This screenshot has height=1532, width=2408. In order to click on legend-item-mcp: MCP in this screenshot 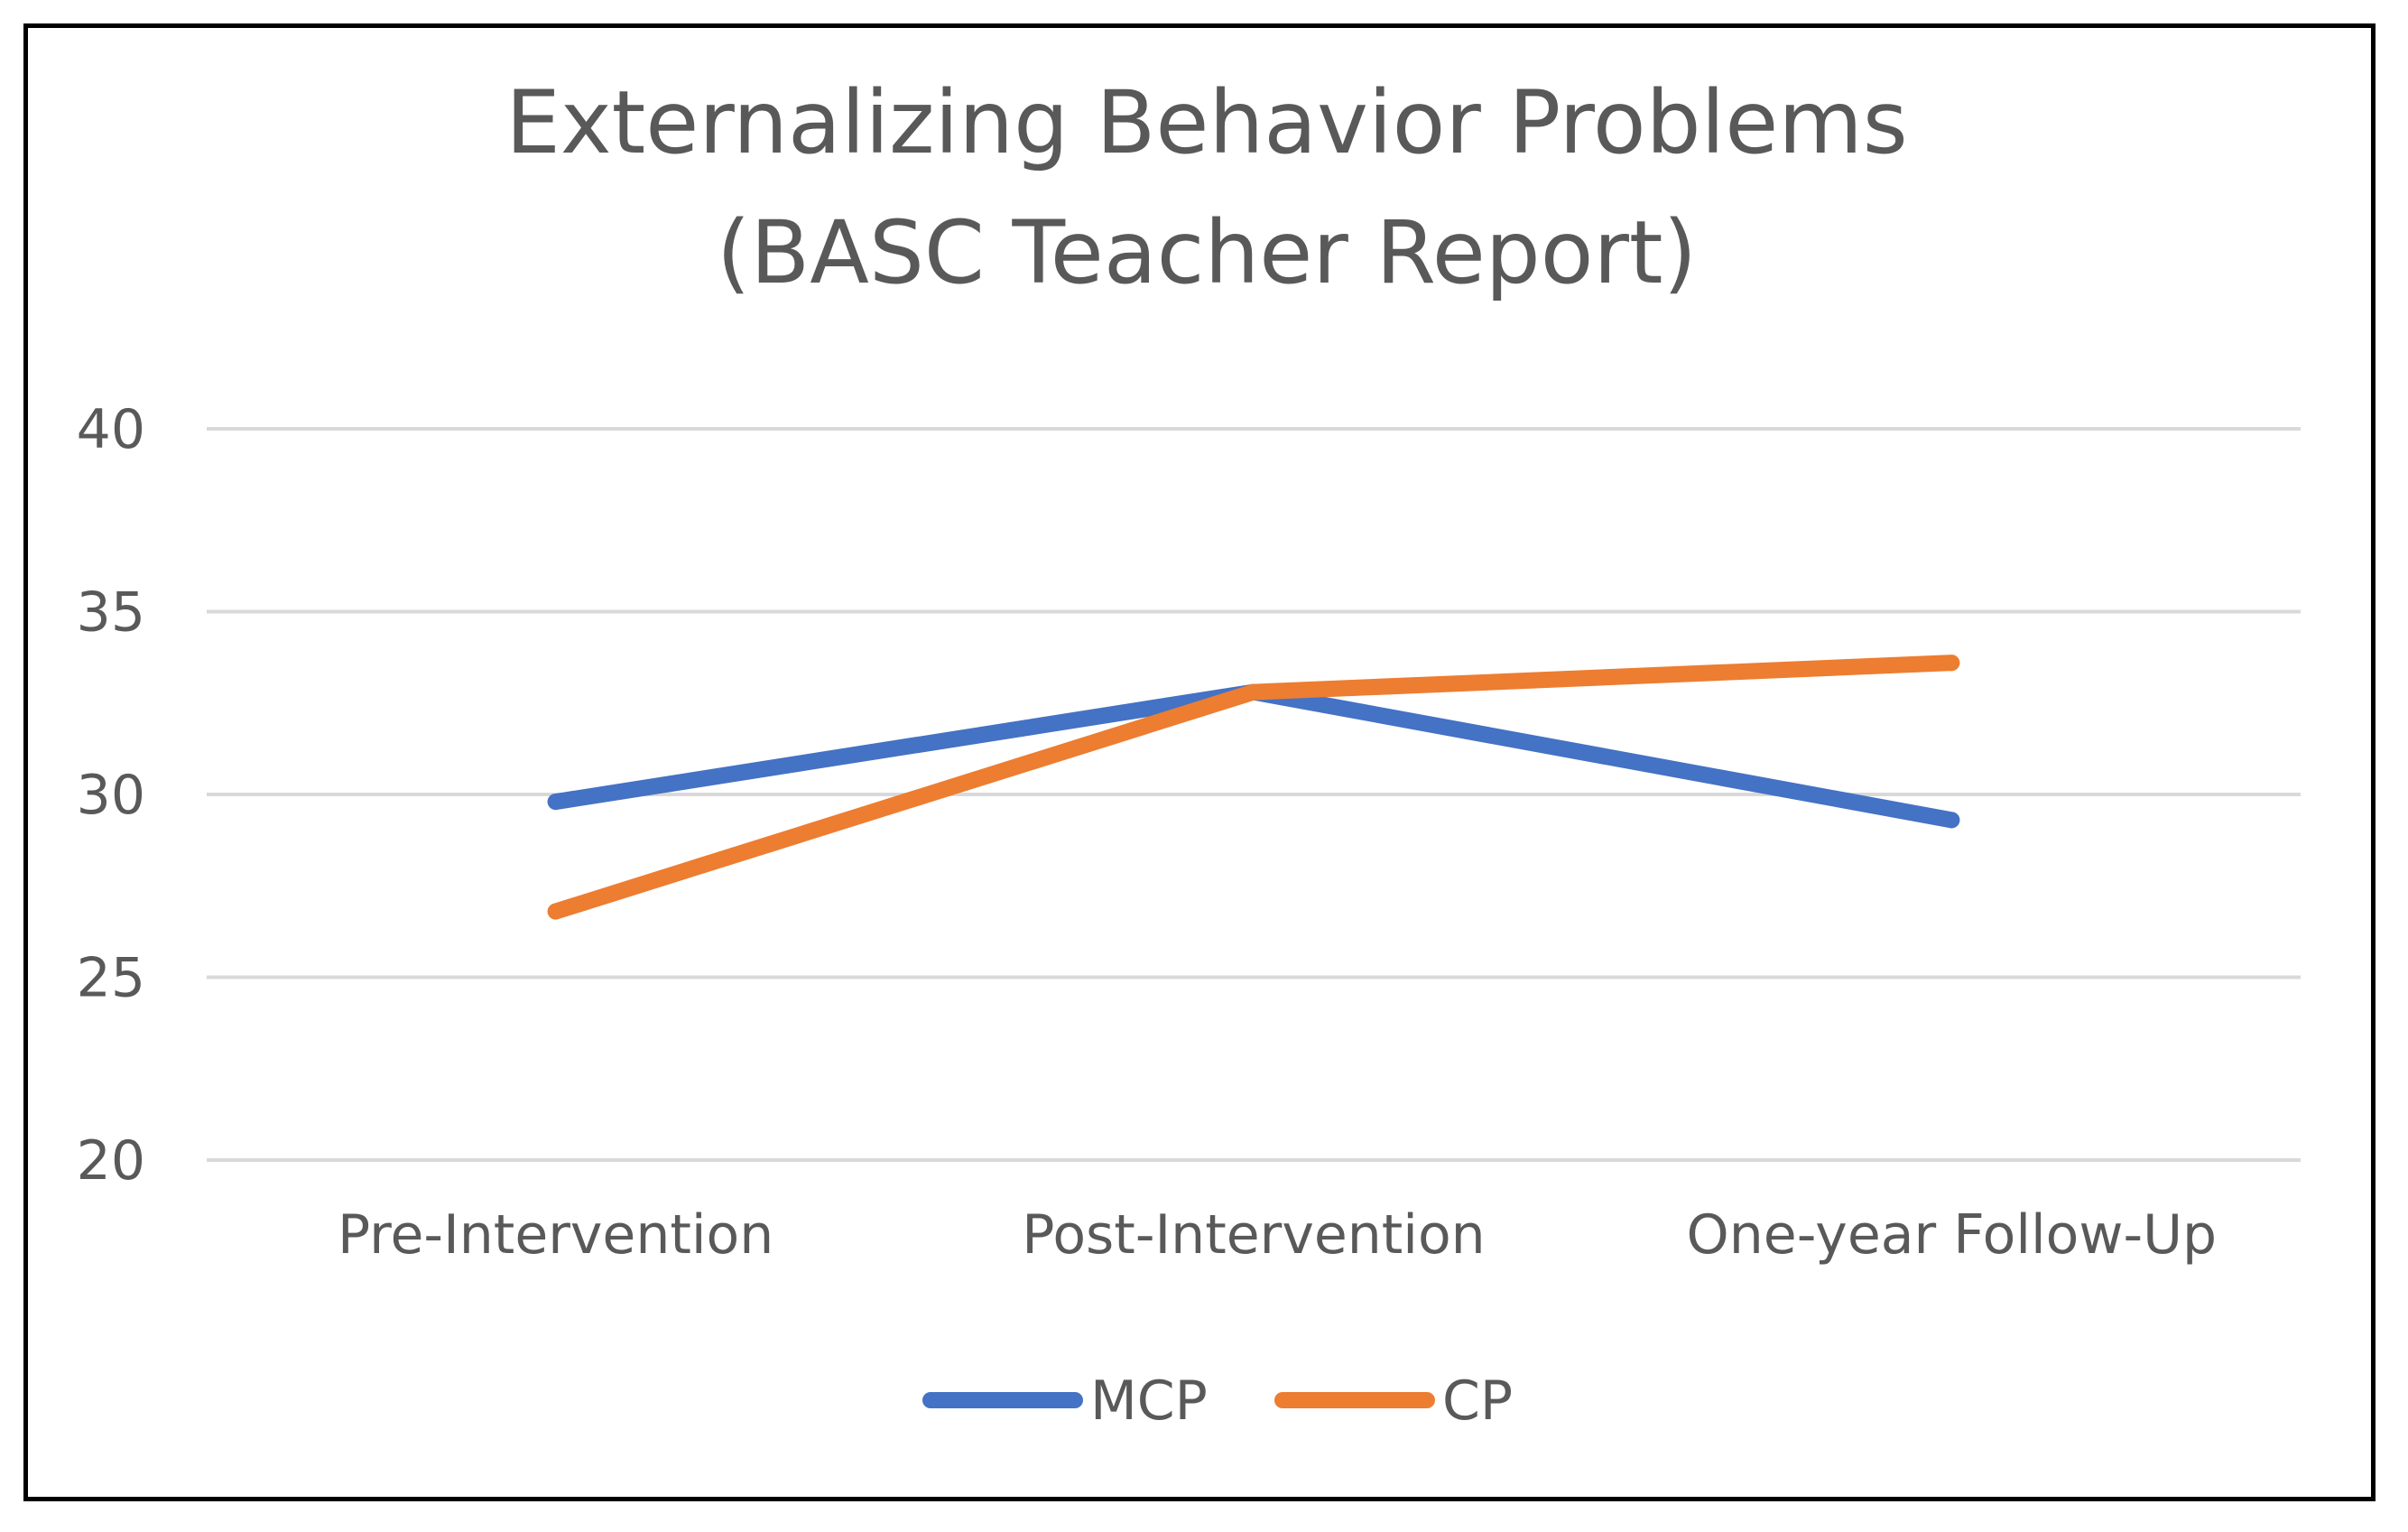, I will do `click(1065, 1401)`.